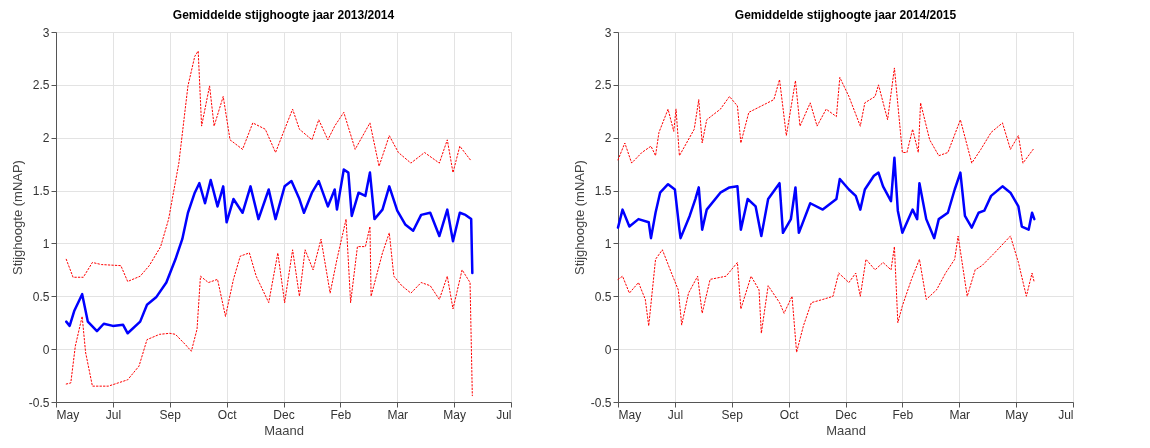  What do you see at coordinates (283, 15) in the screenshot?
I see `chart-title: Gemiddelde stijghoogte jaar 2013/2014` at bounding box center [283, 15].